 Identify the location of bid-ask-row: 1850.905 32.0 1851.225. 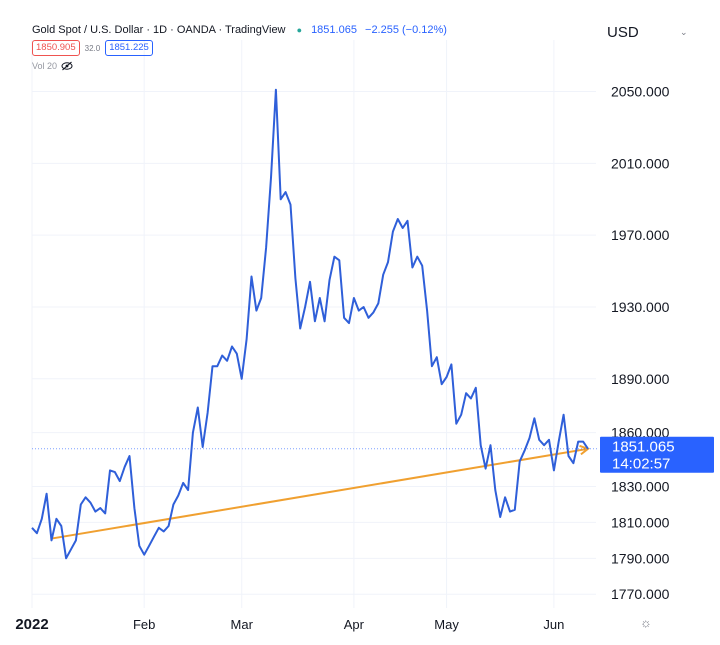
(92, 48).